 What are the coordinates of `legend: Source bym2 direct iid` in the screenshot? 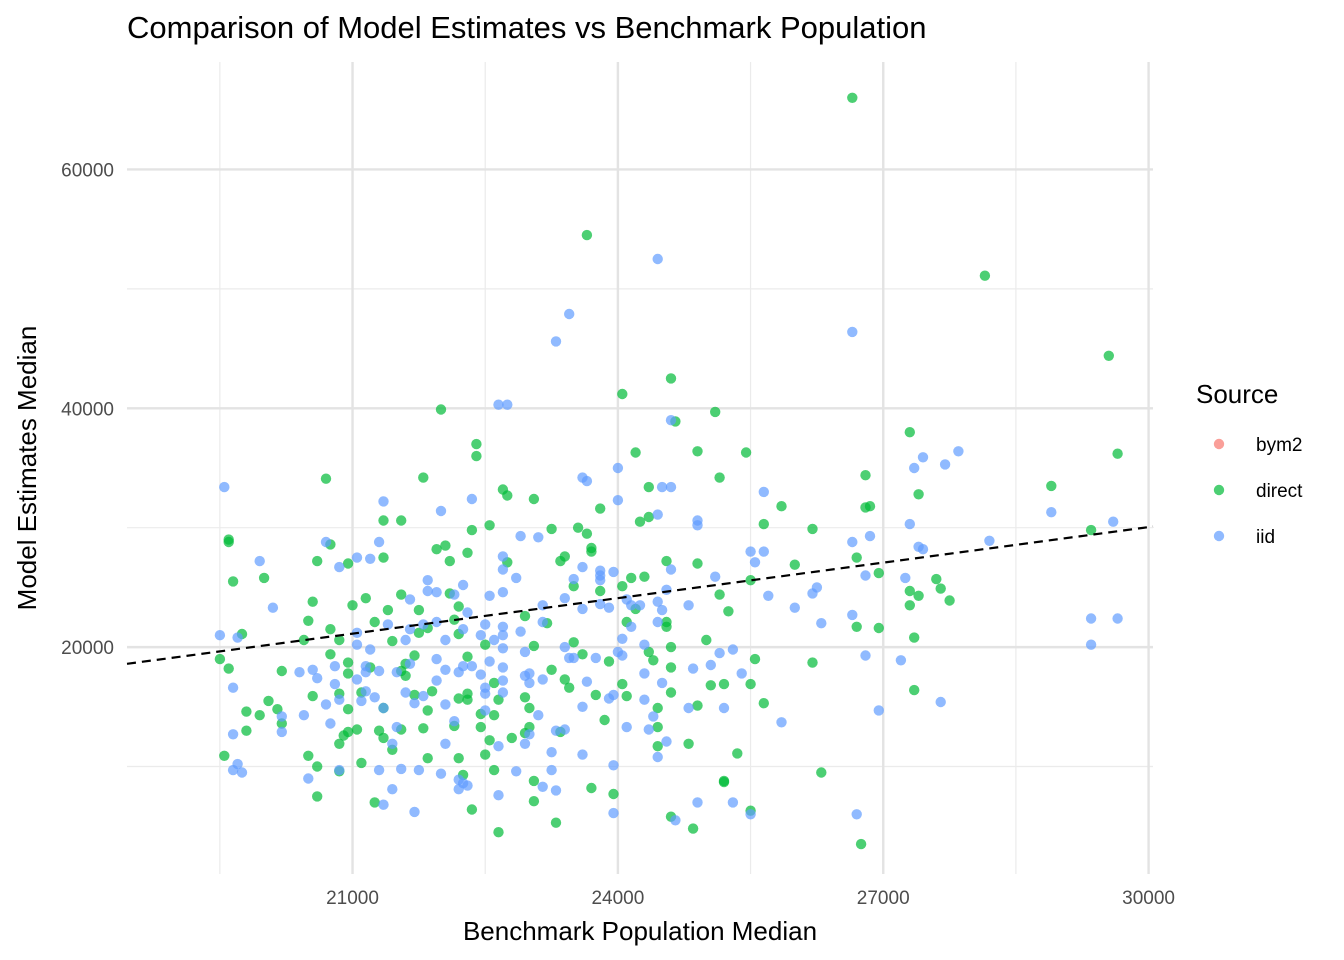 It's located at (1249, 463).